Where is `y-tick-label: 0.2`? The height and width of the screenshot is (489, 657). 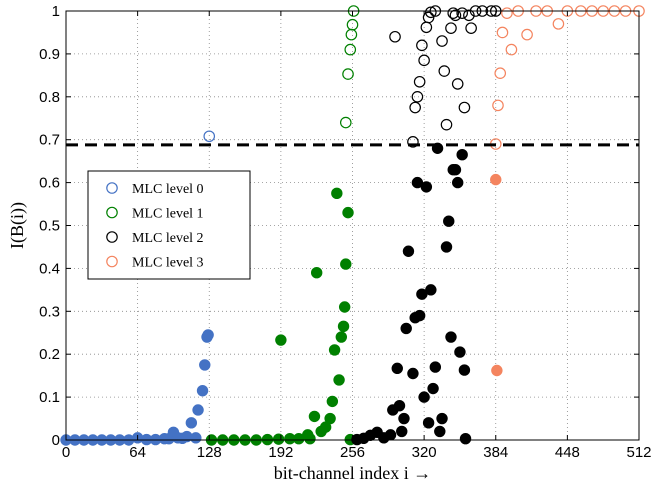
y-tick-label: 0.2 is located at coordinates (49, 354).